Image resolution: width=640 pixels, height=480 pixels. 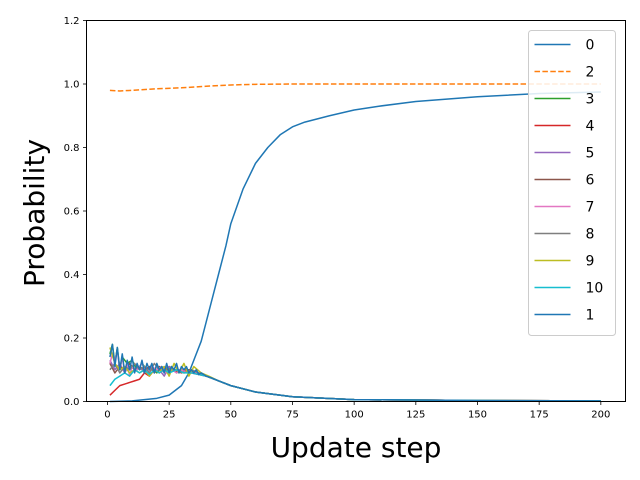 I want to click on x-tick-label: 25, so click(x=169, y=415).